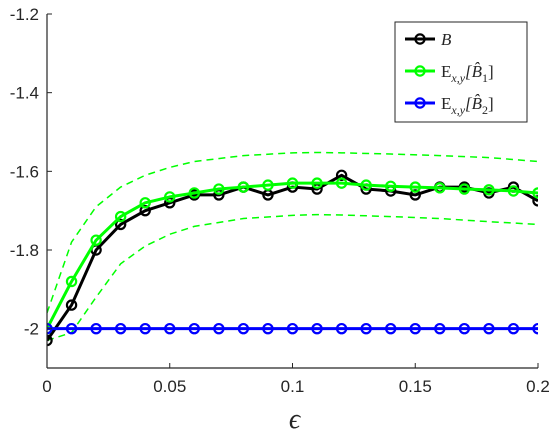 Image resolution: width=556 pixels, height=440 pixels. Describe the element at coordinates (46, 386) in the screenshot. I see `x-tick-label-0: 0` at that location.